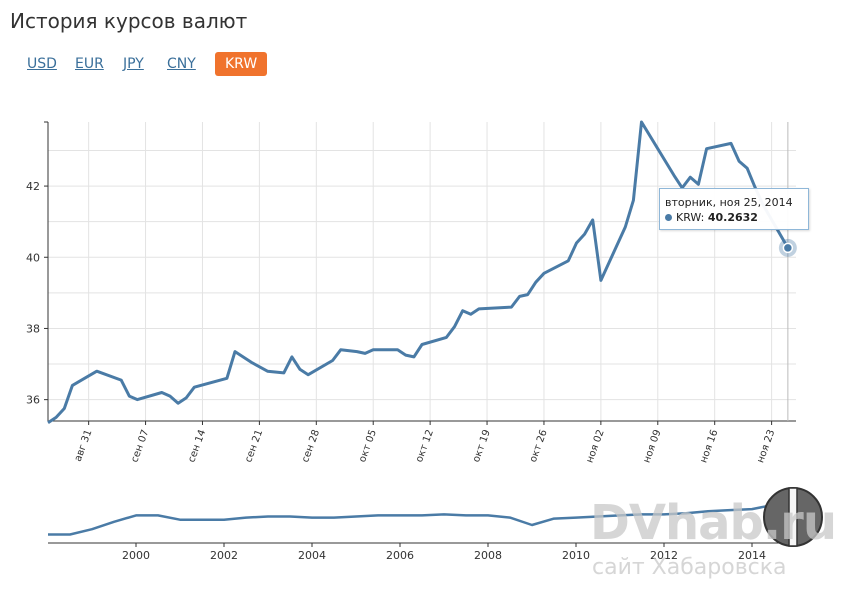 This screenshot has height=594, width=851. What do you see at coordinates (400, 555) in the screenshot?
I see `navigator-tick-label: 2006` at bounding box center [400, 555].